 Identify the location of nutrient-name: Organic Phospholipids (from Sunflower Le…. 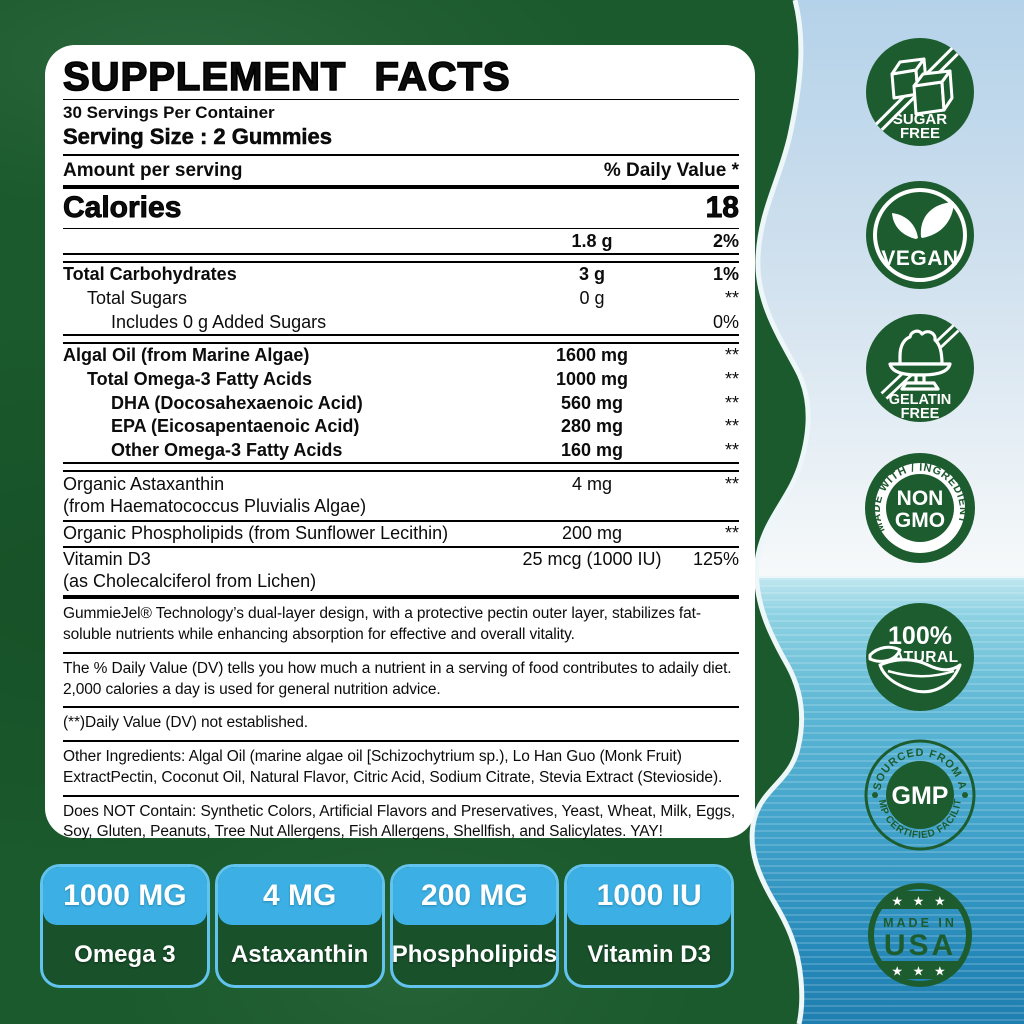
(256, 533).